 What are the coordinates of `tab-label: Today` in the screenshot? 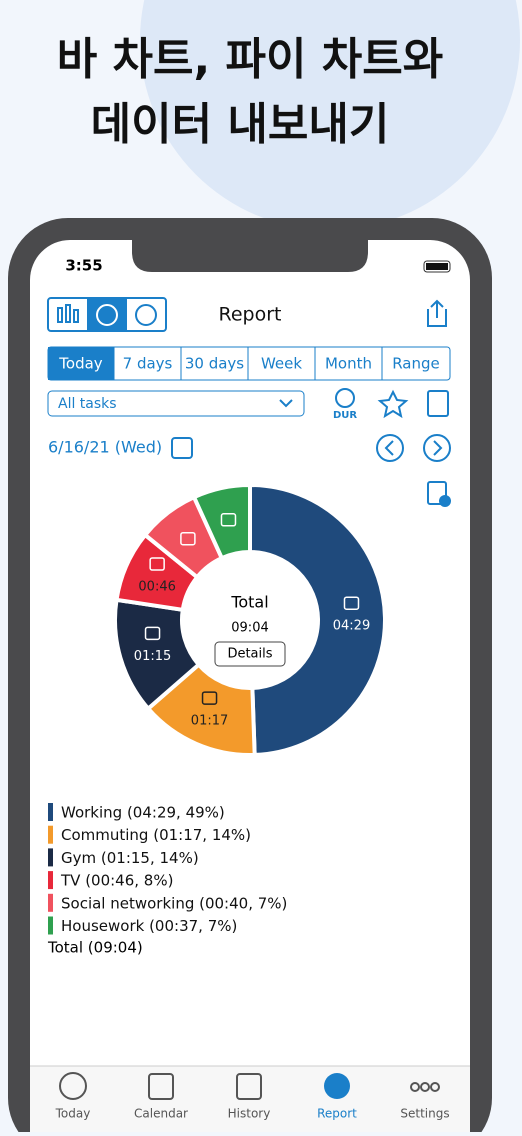 It's located at (80, 364).